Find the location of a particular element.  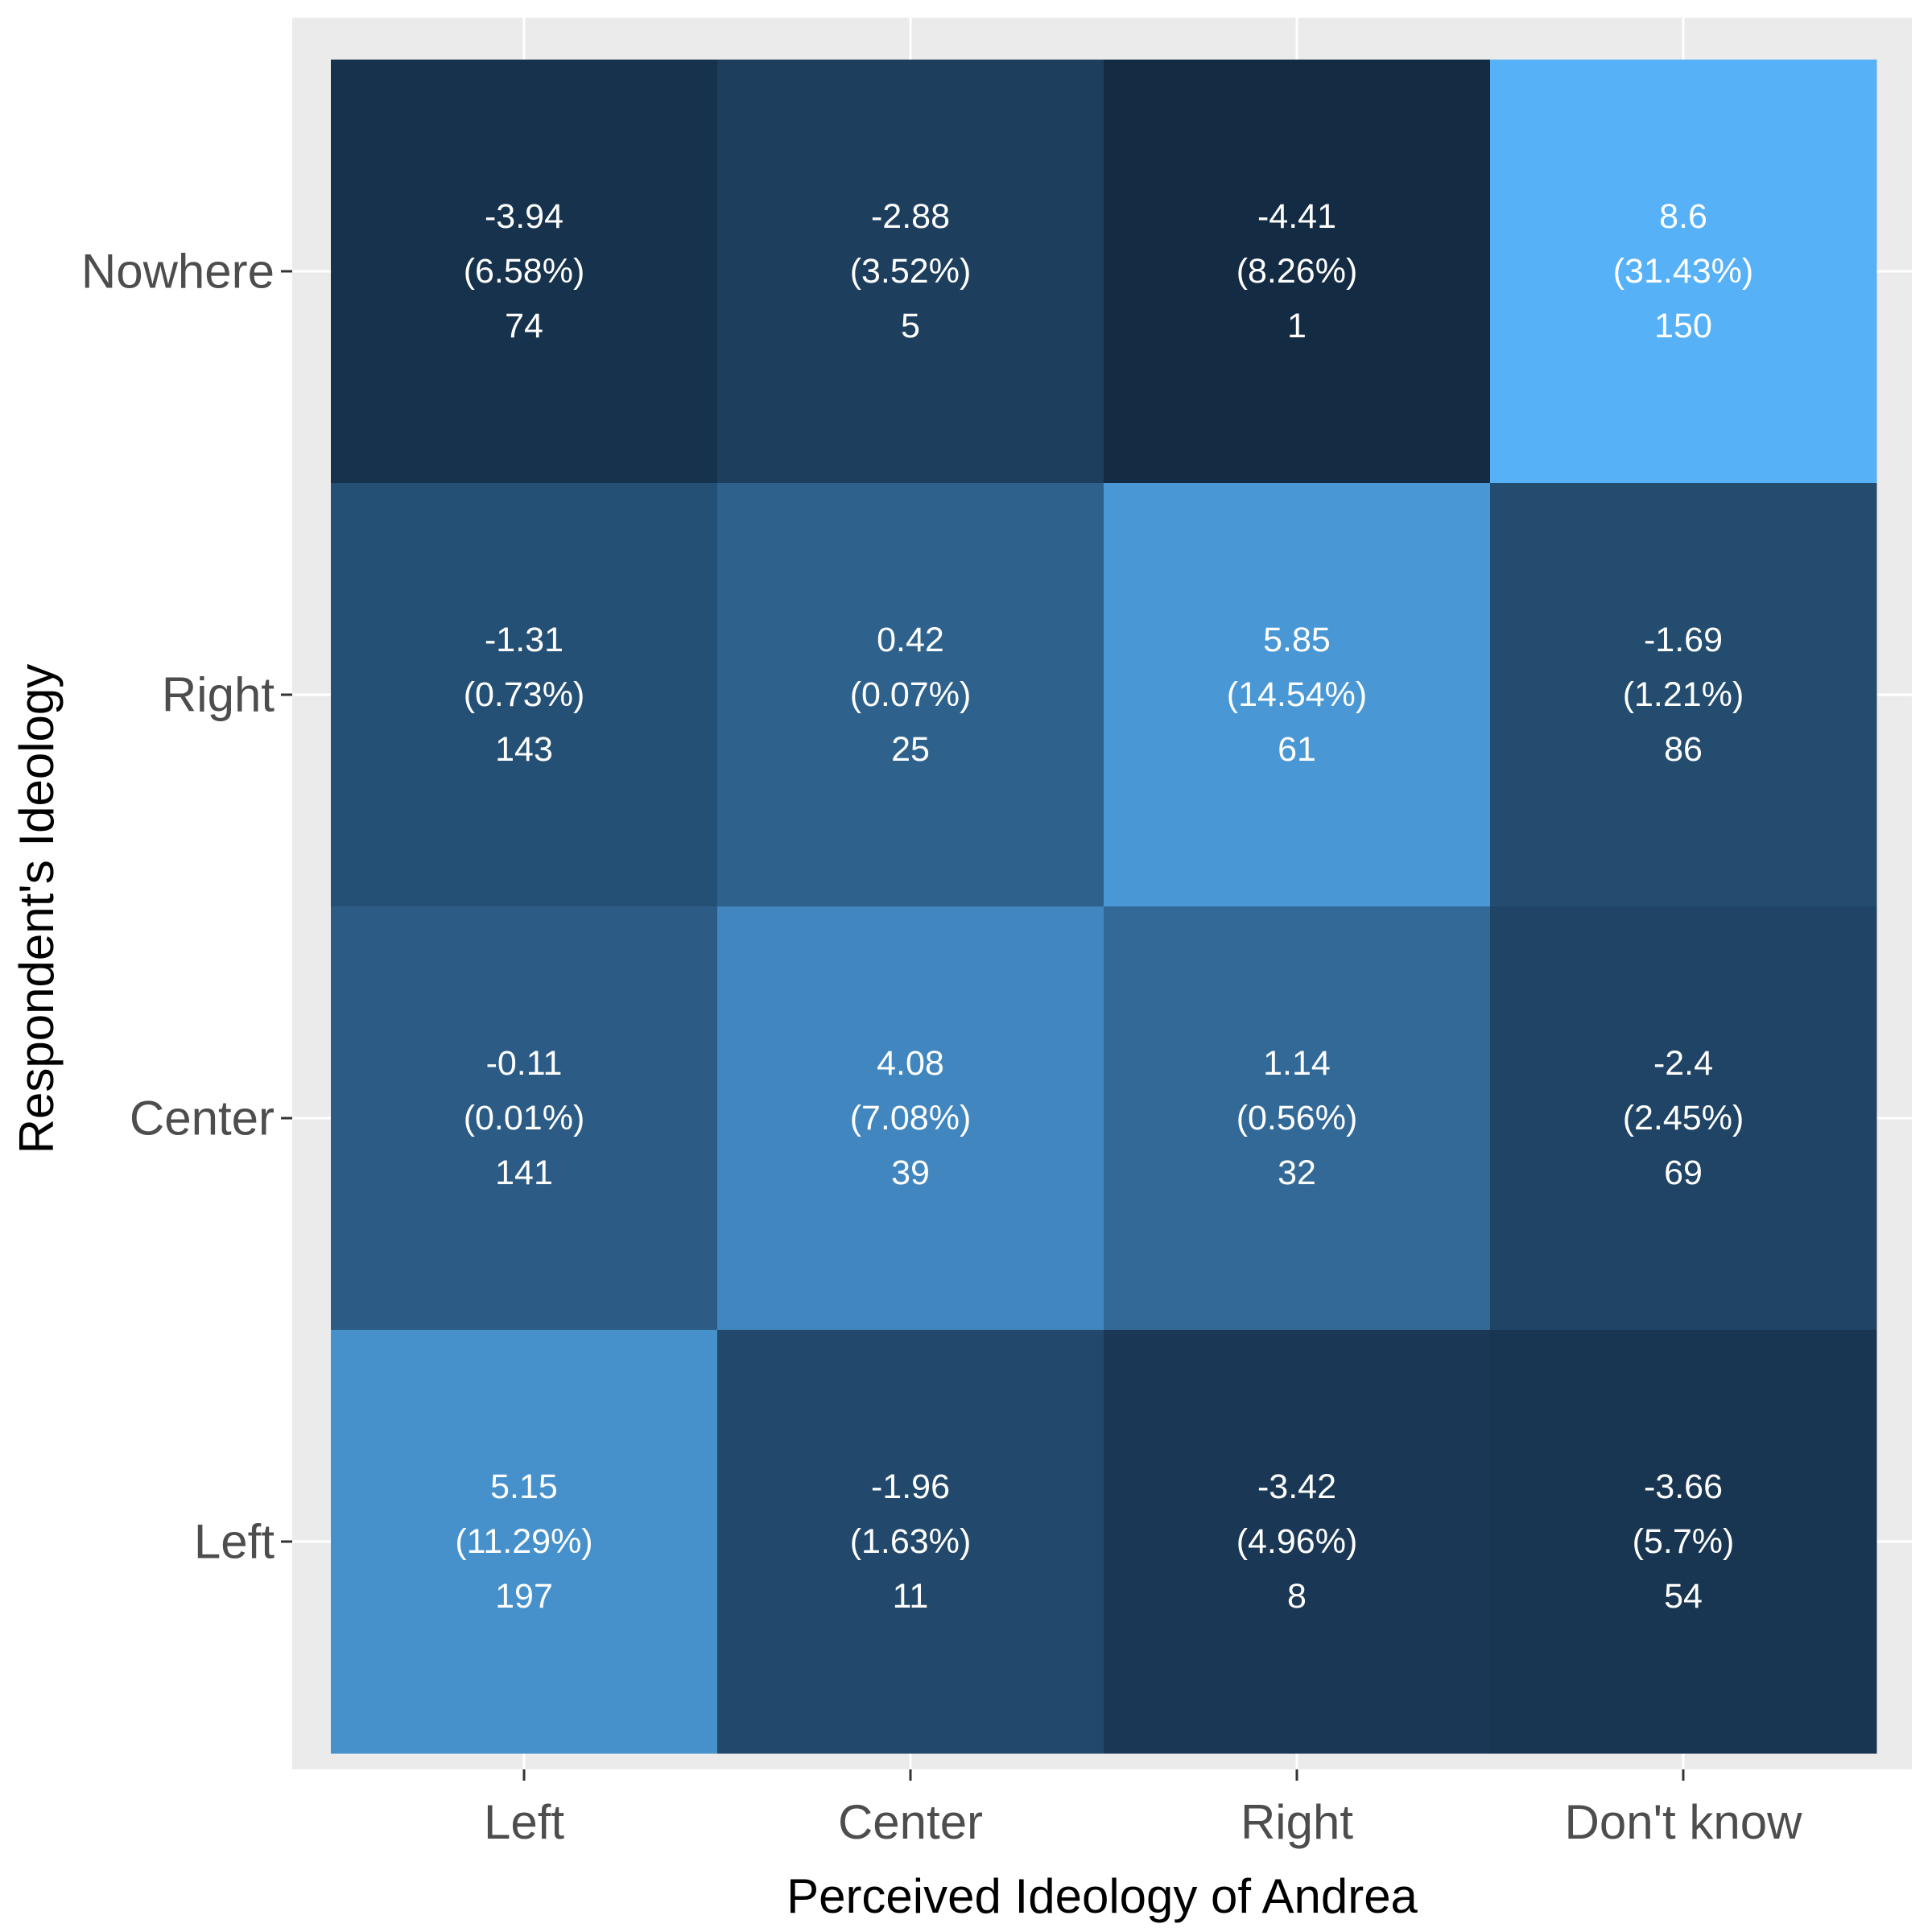

cell-center-right-count-label: 32 is located at coordinates (1297, 1173).